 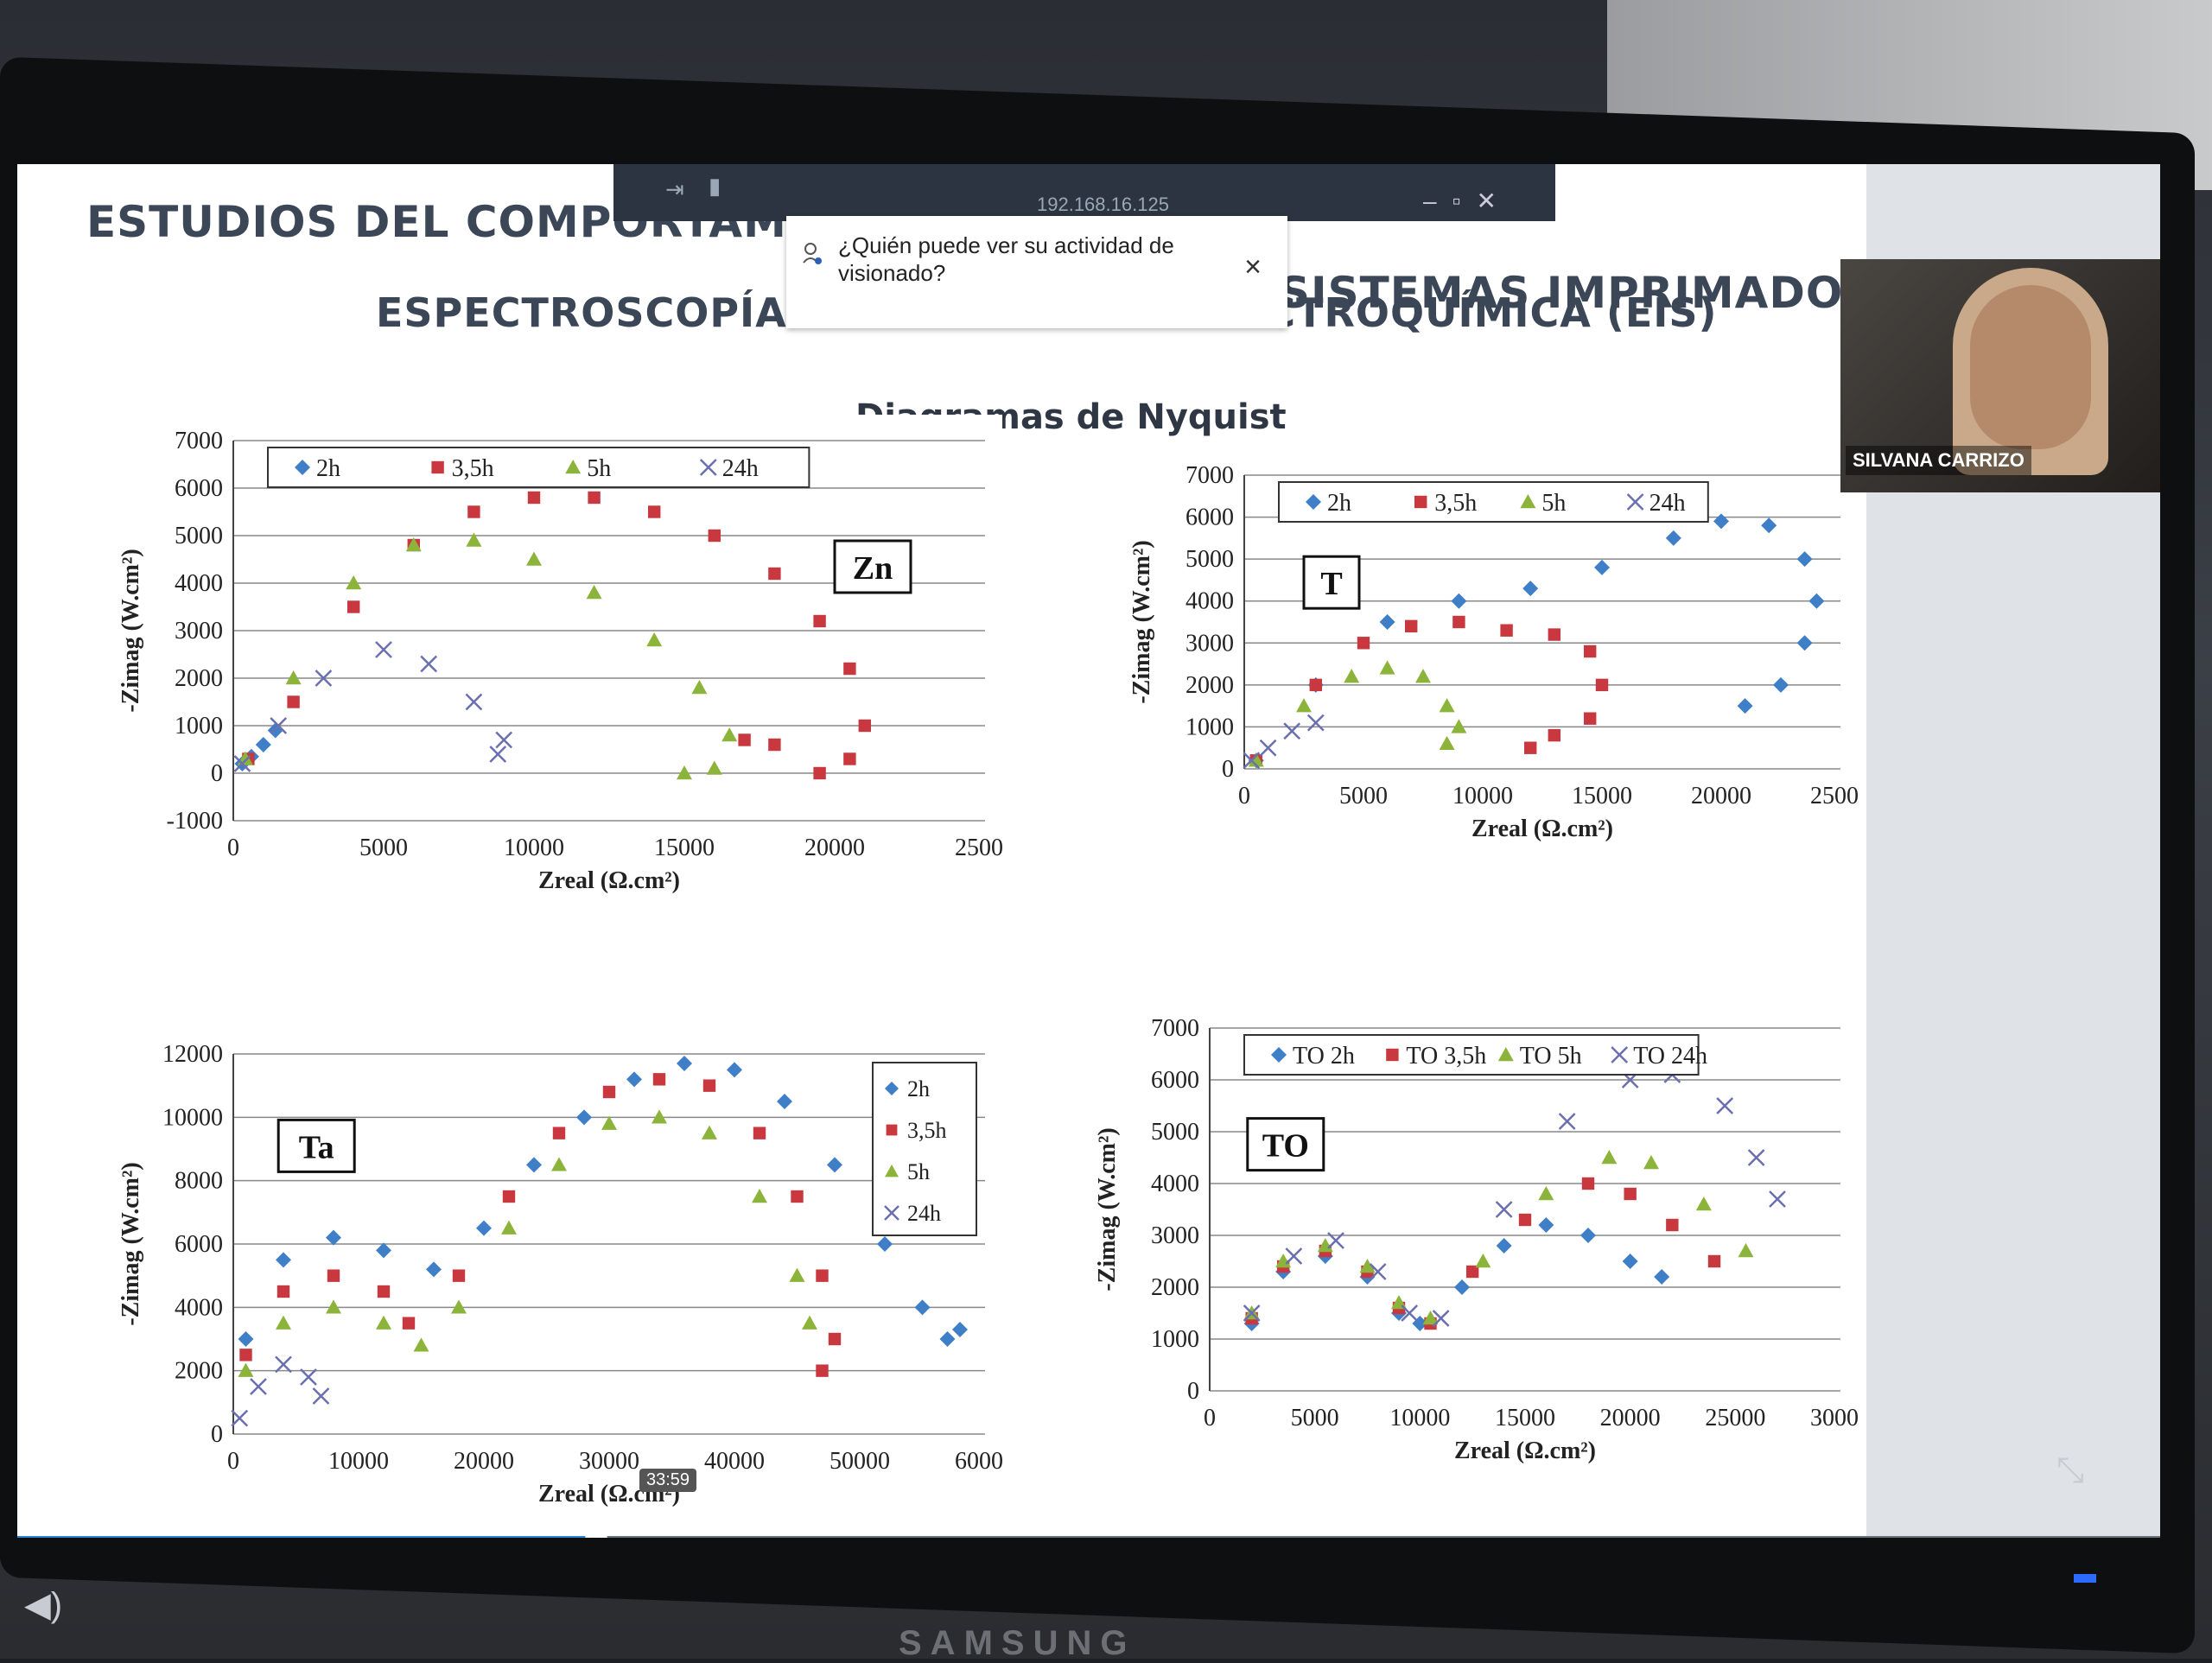 What do you see at coordinates (978, 1462) in the screenshot?
I see `x-tick-label: 60000` at bounding box center [978, 1462].